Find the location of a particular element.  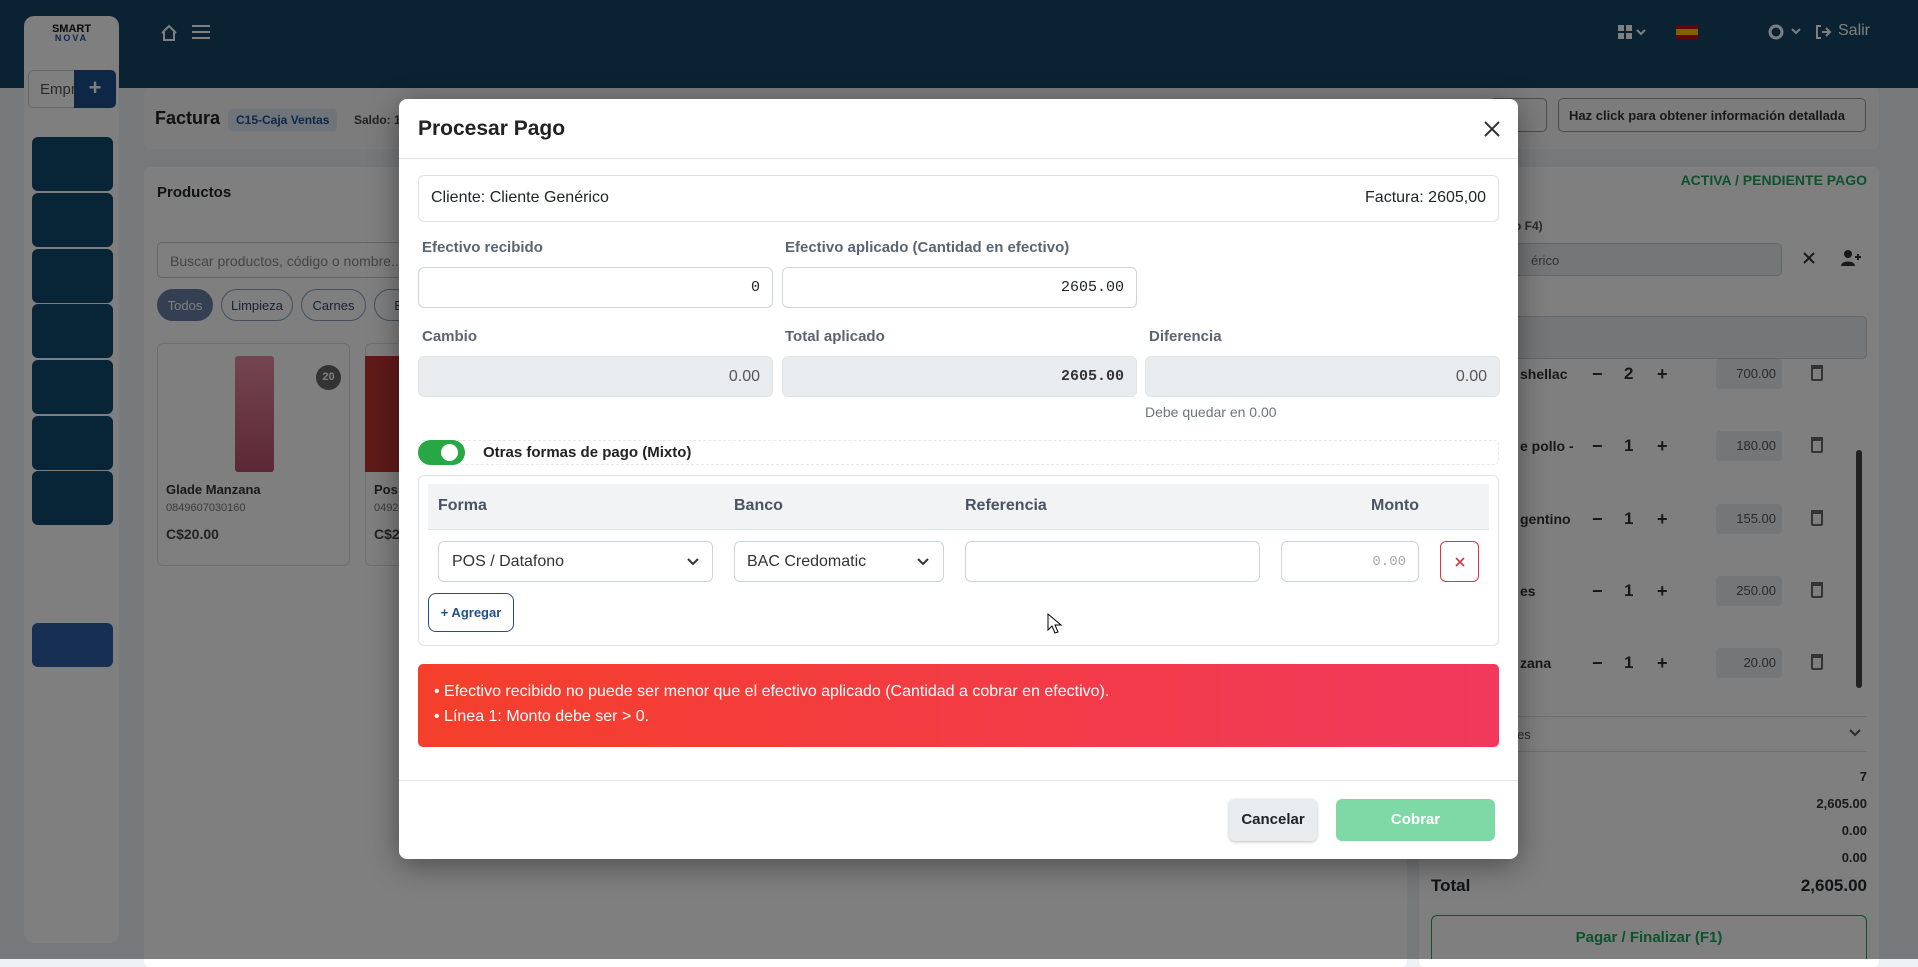

field-label: Efectivo recibido is located at coordinates (482, 247).